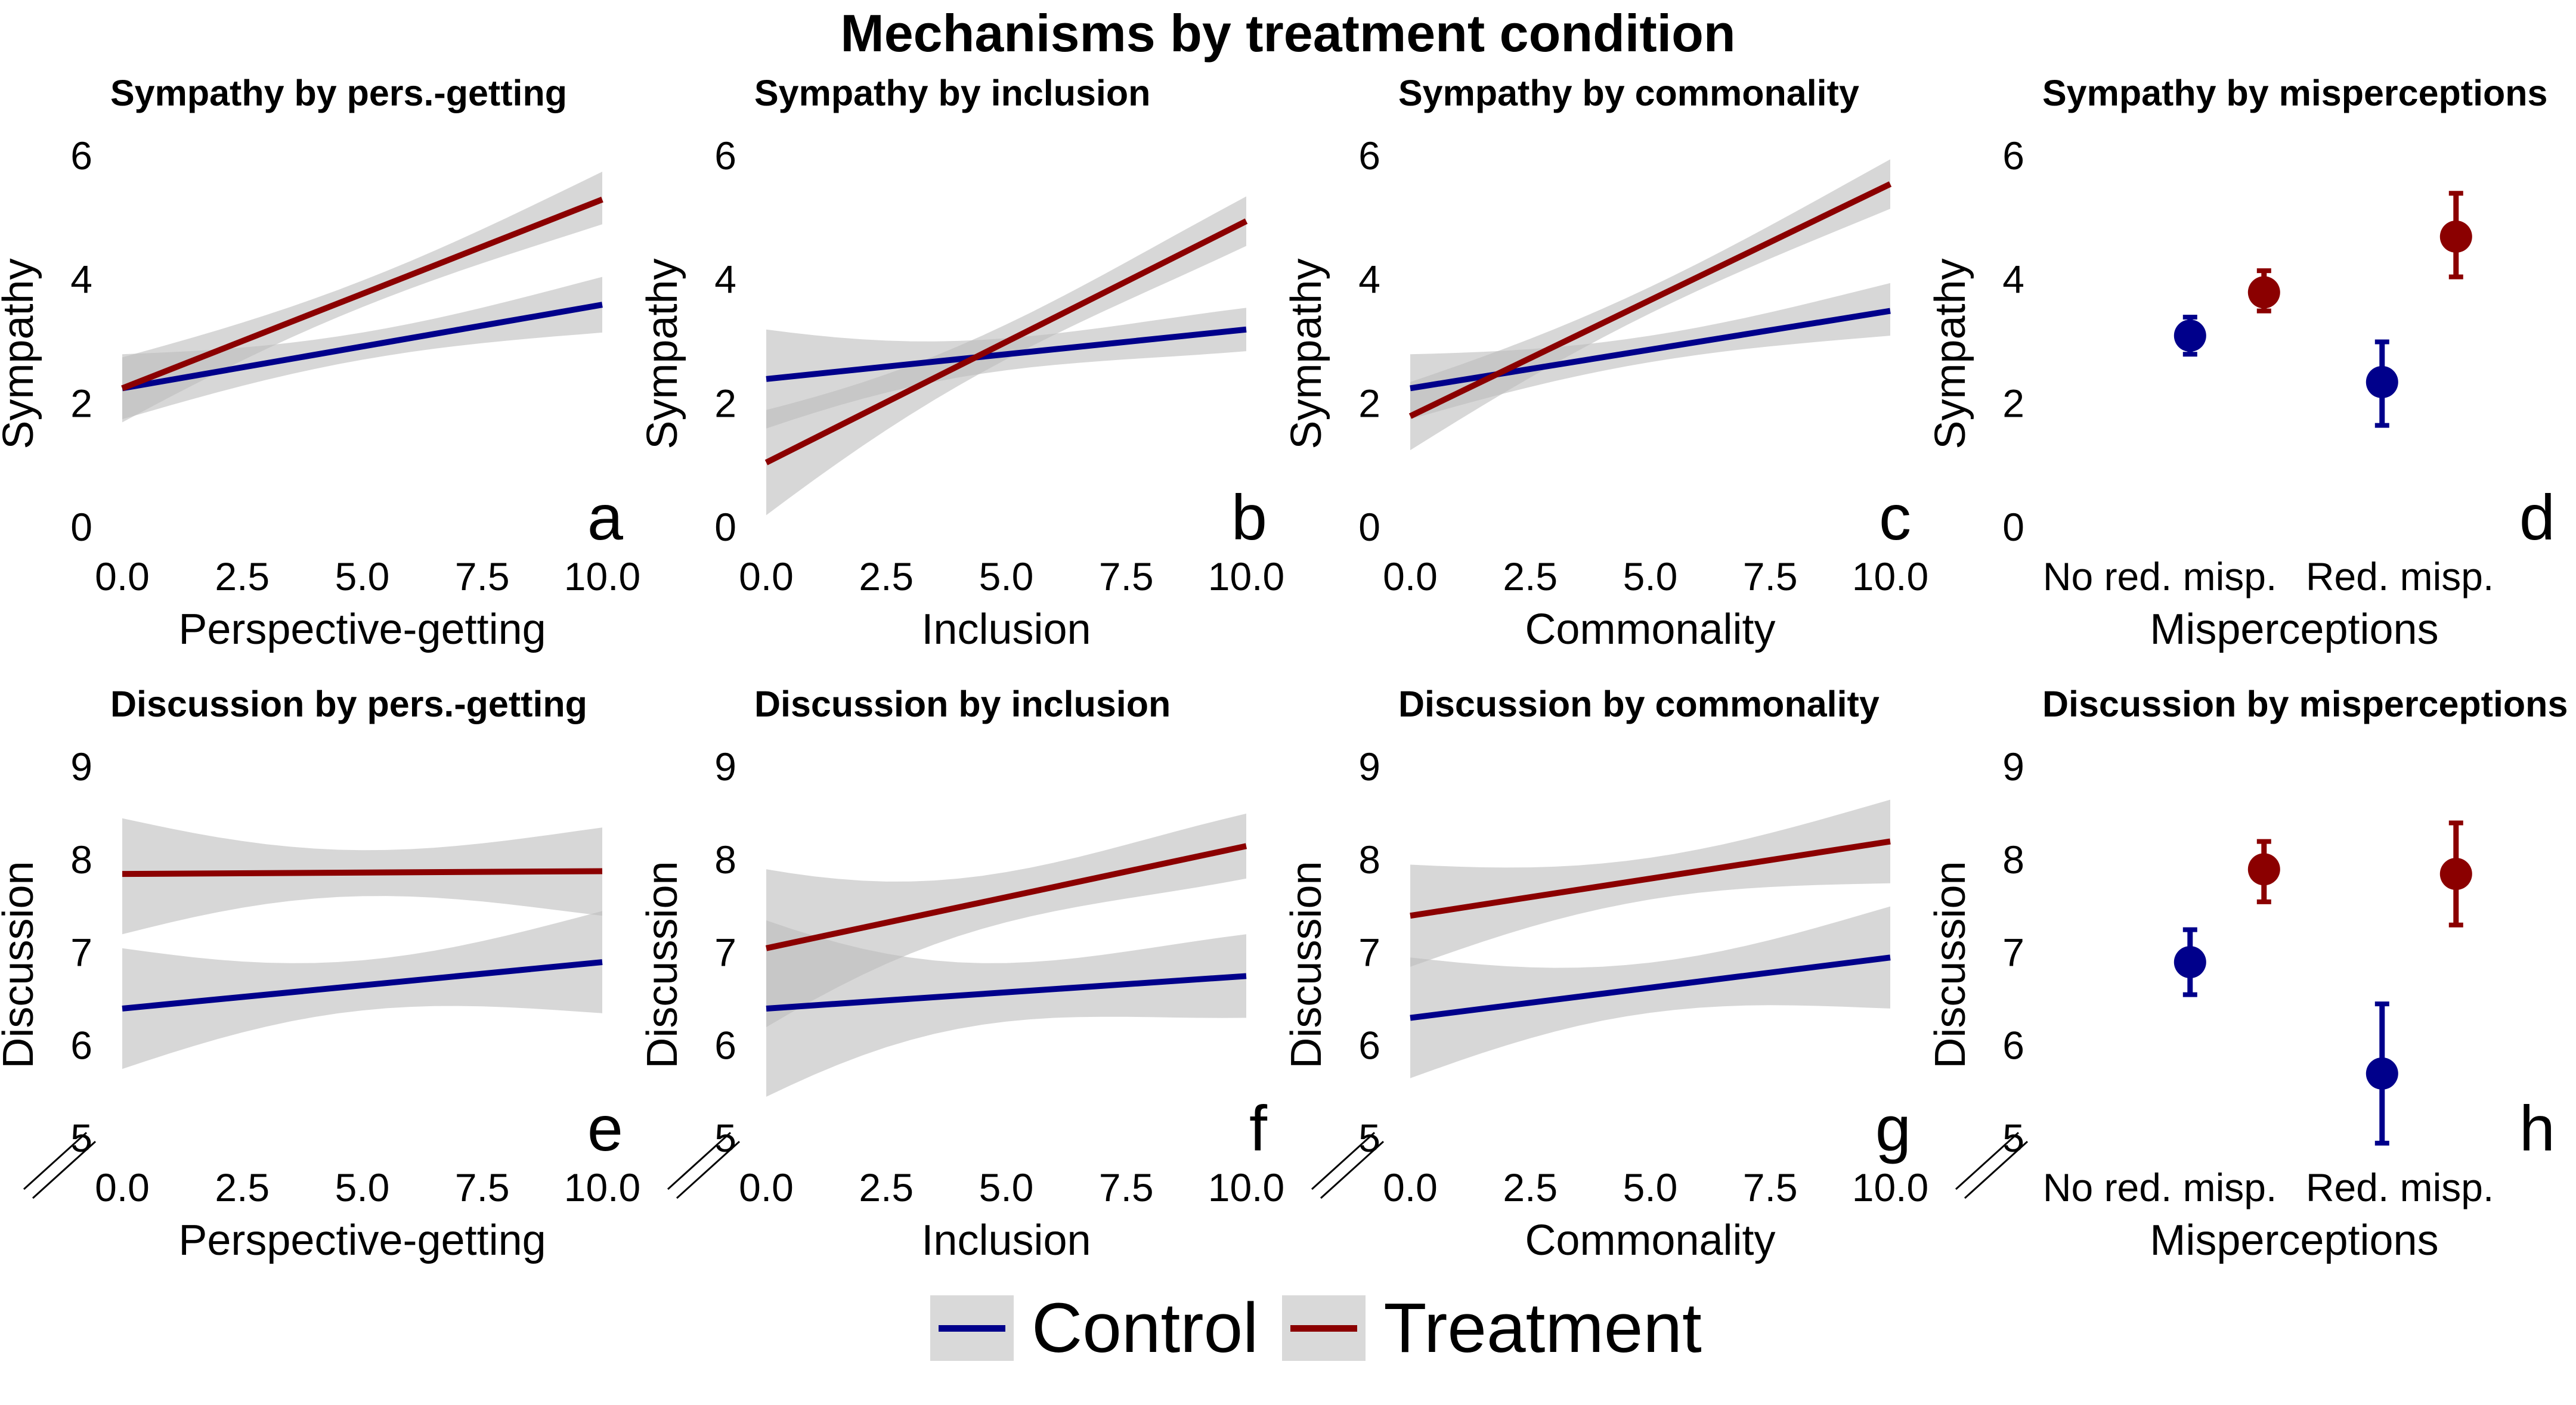 This screenshot has height=1405, width=2576. I want to click on panel-e-xtick-4: 10.0, so click(602, 1187).